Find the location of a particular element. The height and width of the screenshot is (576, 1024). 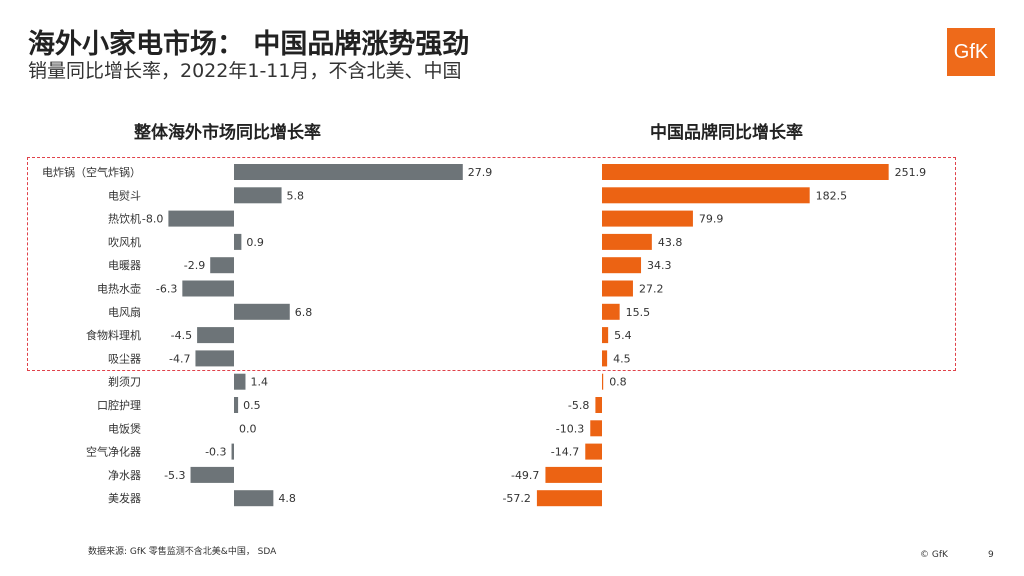

china-value-label: 4.5 is located at coordinates (622, 358).